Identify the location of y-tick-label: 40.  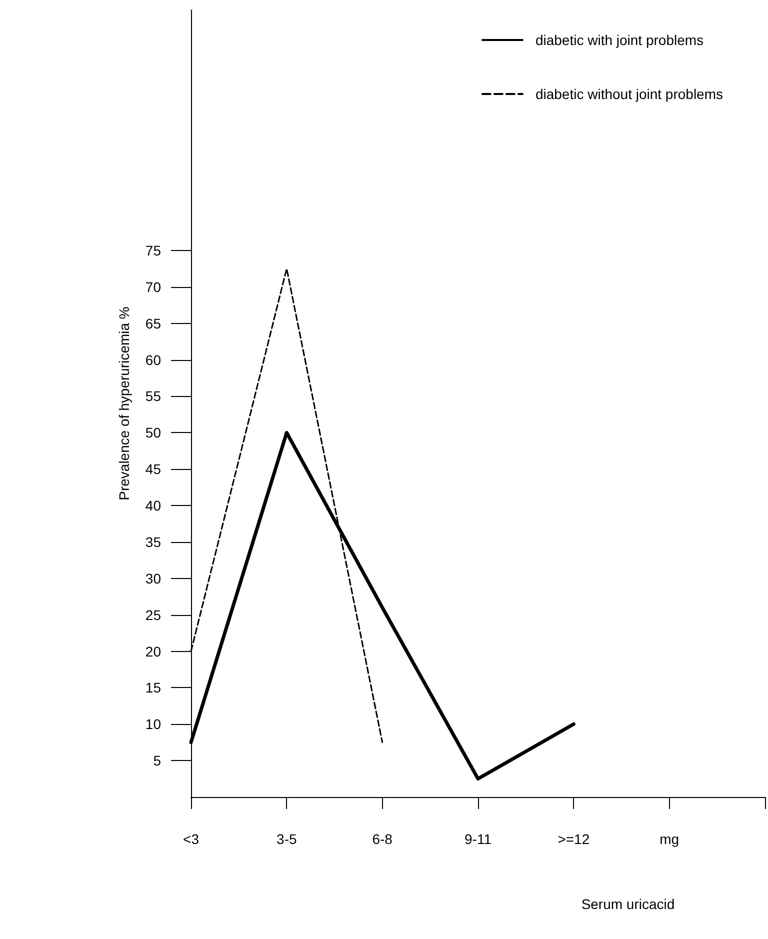
(153, 506).